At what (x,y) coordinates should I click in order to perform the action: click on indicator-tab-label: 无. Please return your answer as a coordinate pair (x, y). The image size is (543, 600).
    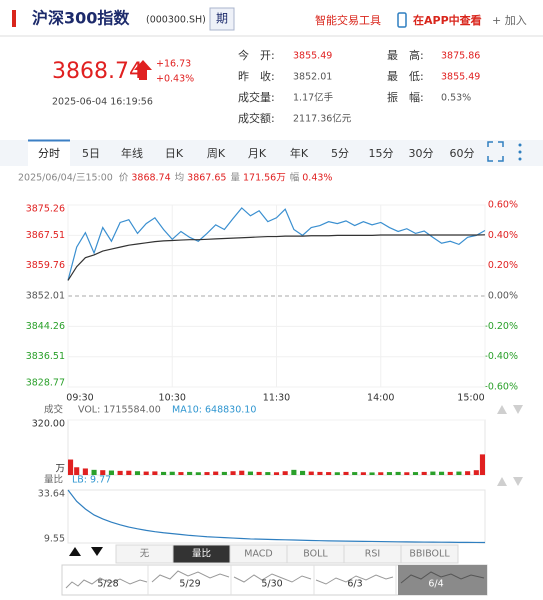
    Looking at the image, I should click on (145, 554).